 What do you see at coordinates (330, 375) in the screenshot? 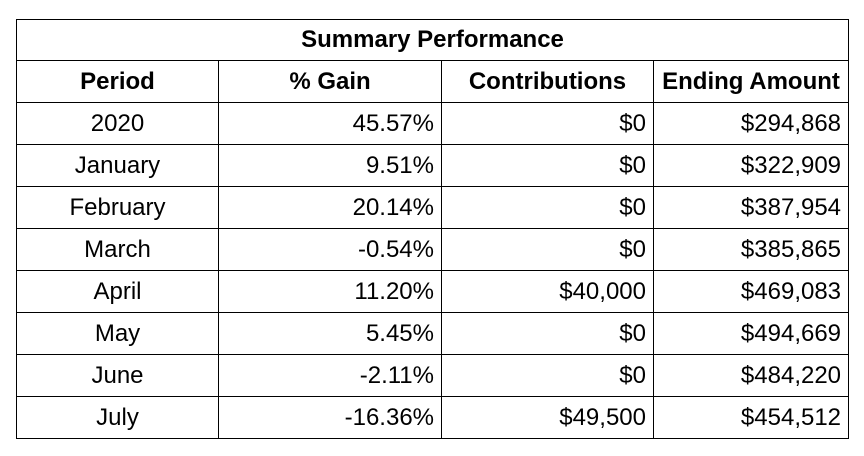
I see `gain-cell: -2.11%` at bounding box center [330, 375].